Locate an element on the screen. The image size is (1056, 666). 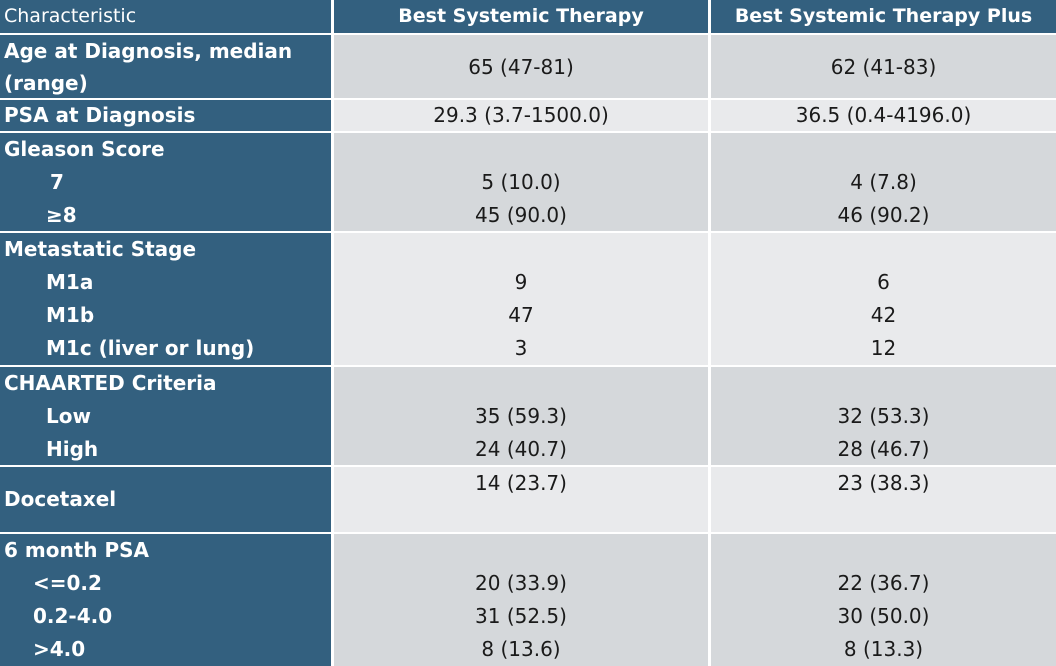
cell-psa6-high-bst-plus: 8 (13.3) is located at coordinates (883, 649).